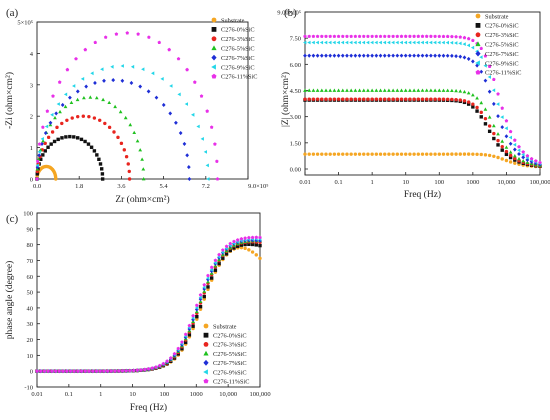 The image size is (550, 420). I want to click on panel-a-legend-label-c276-11pctsic: C276-11%SiC, so click(239, 77).